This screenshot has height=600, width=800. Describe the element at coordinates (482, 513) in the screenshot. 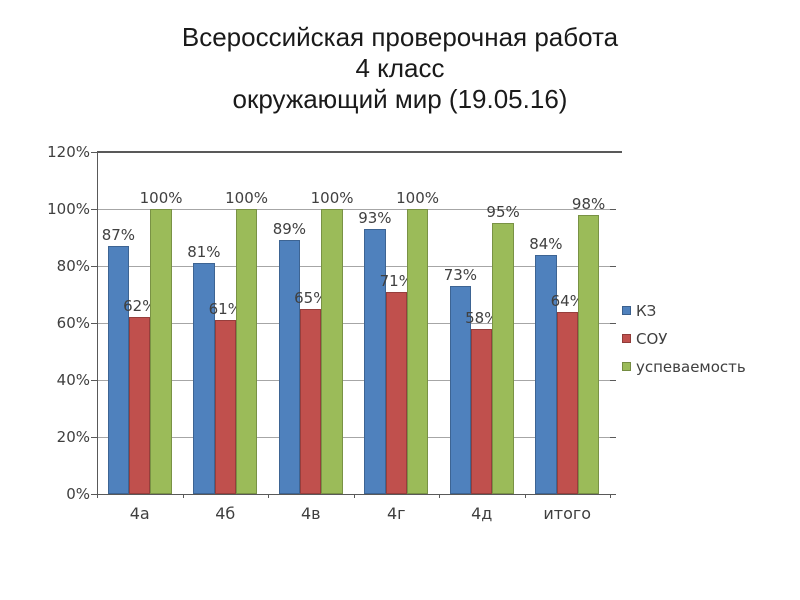

I see `x-axis-label-5: 4д` at that location.